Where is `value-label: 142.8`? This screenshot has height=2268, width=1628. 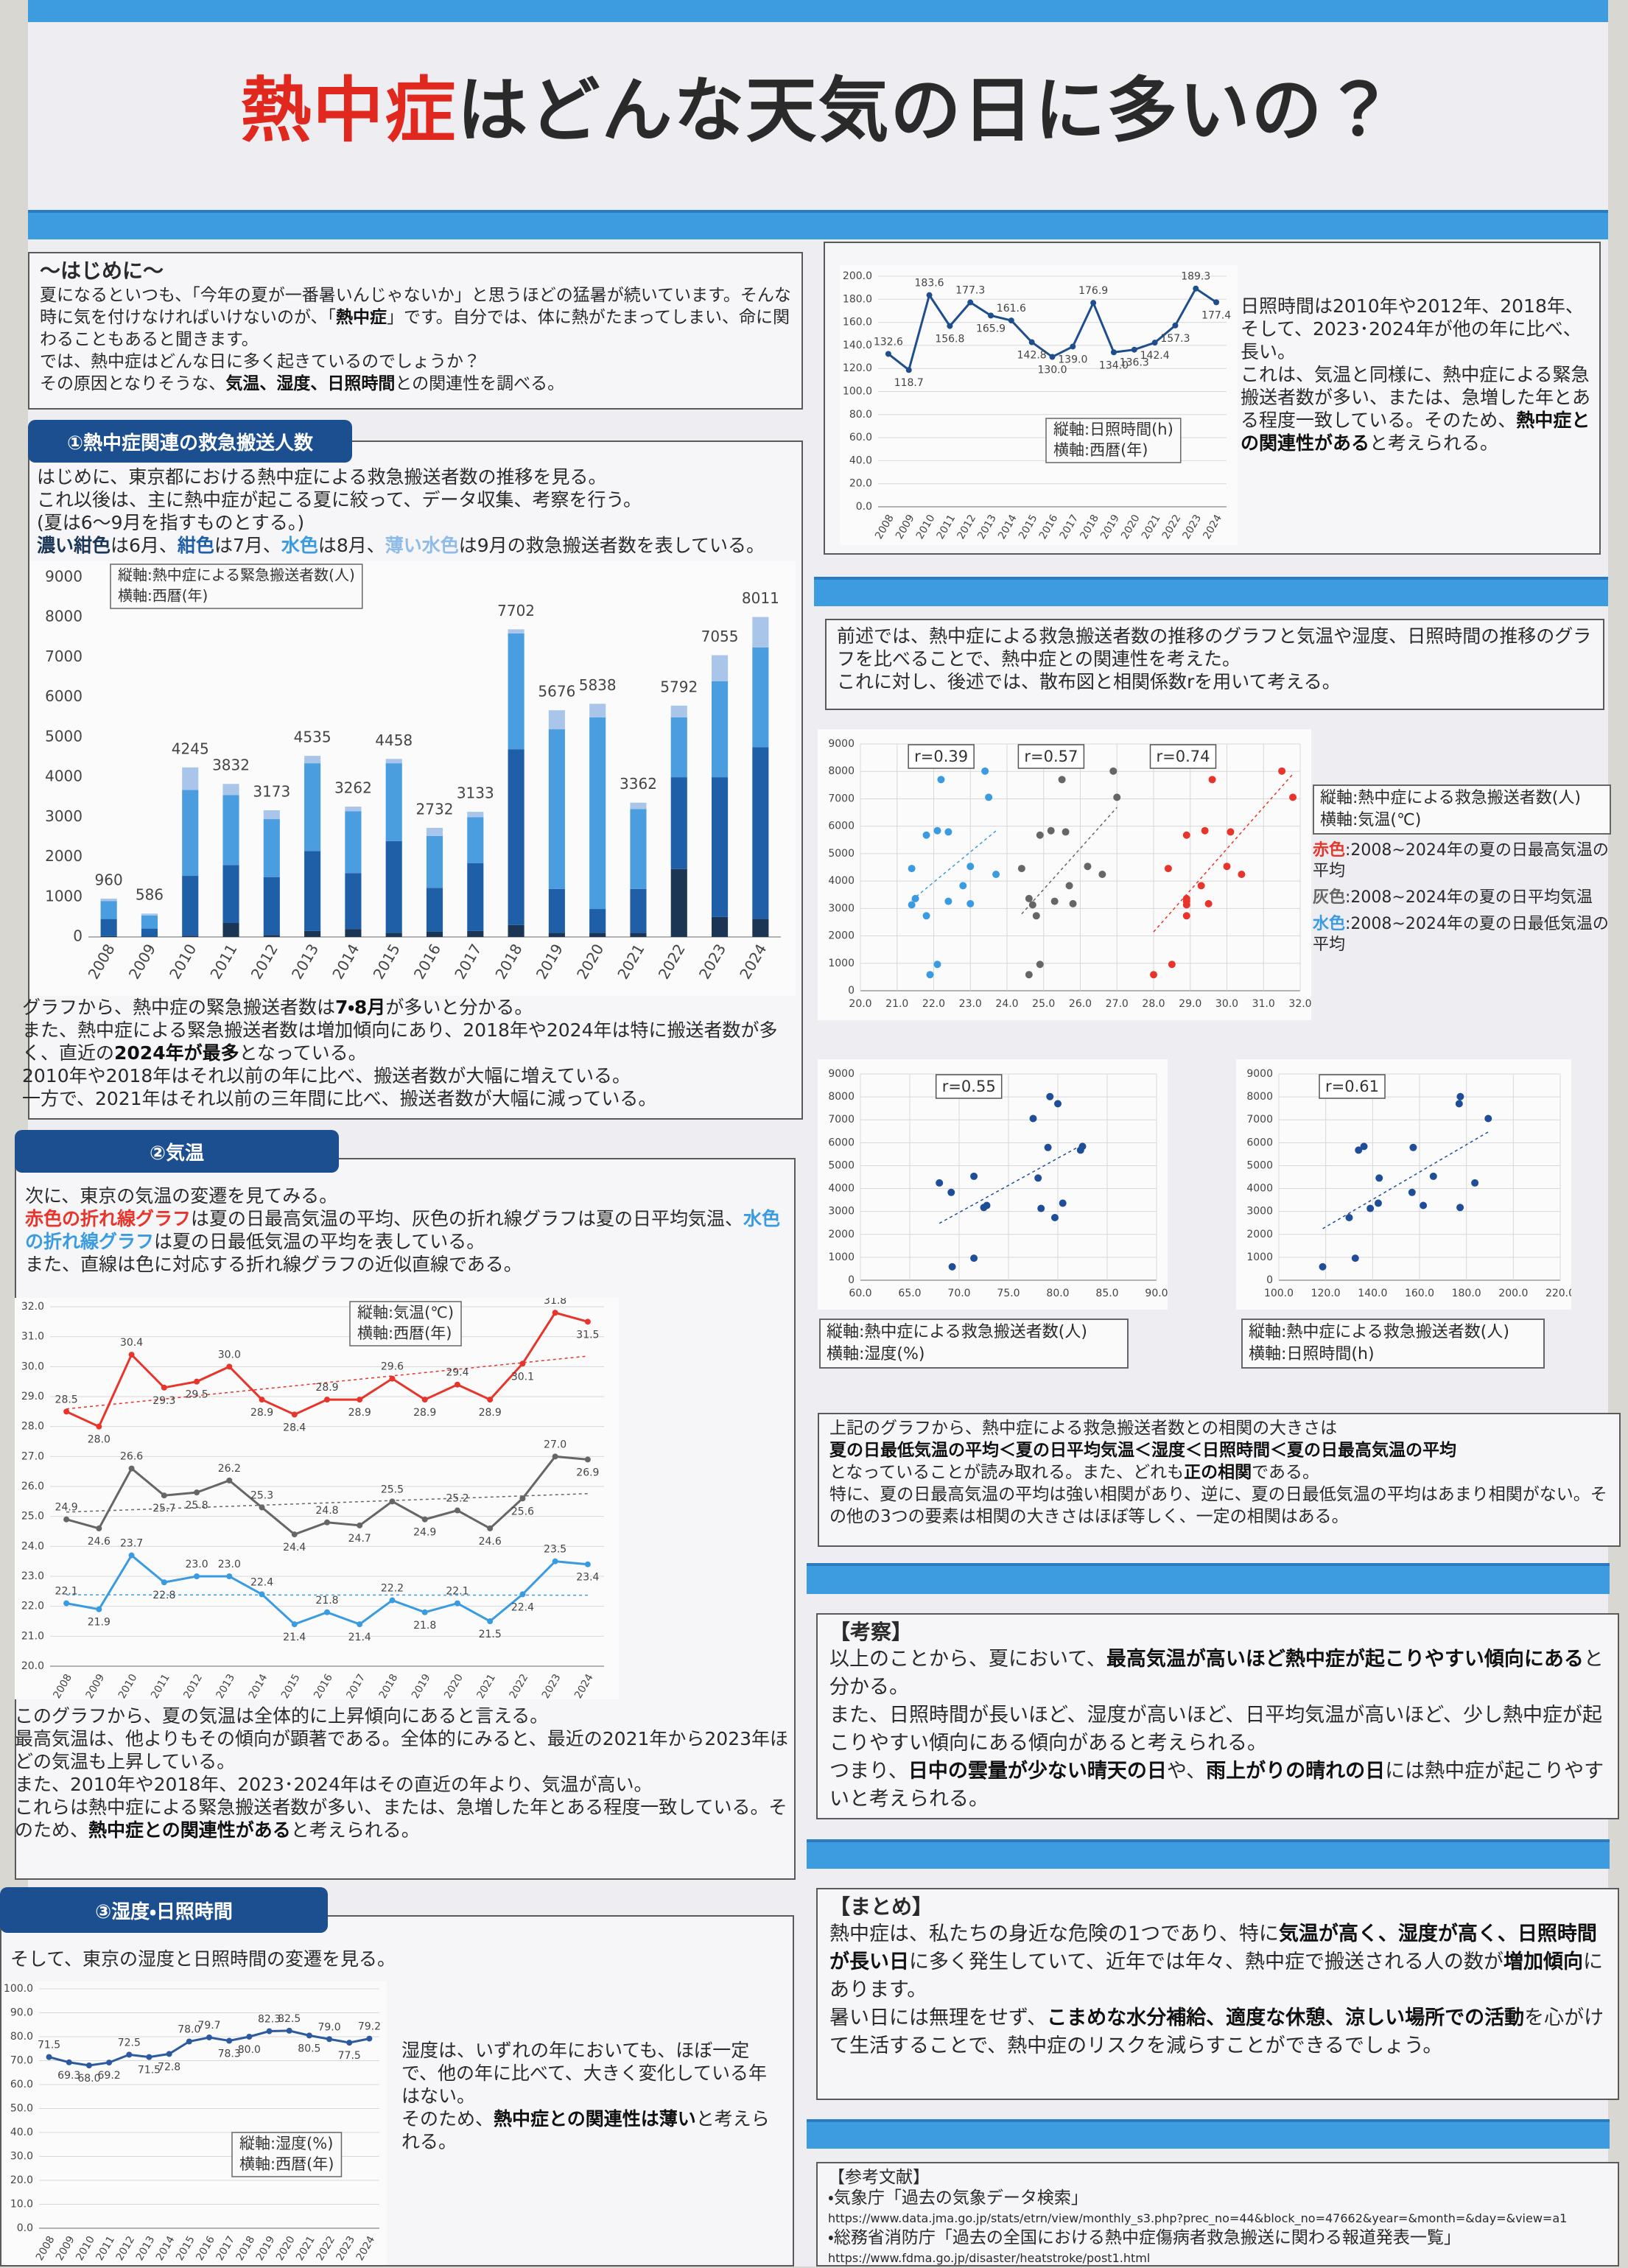 value-label: 142.8 is located at coordinates (1032, 356).